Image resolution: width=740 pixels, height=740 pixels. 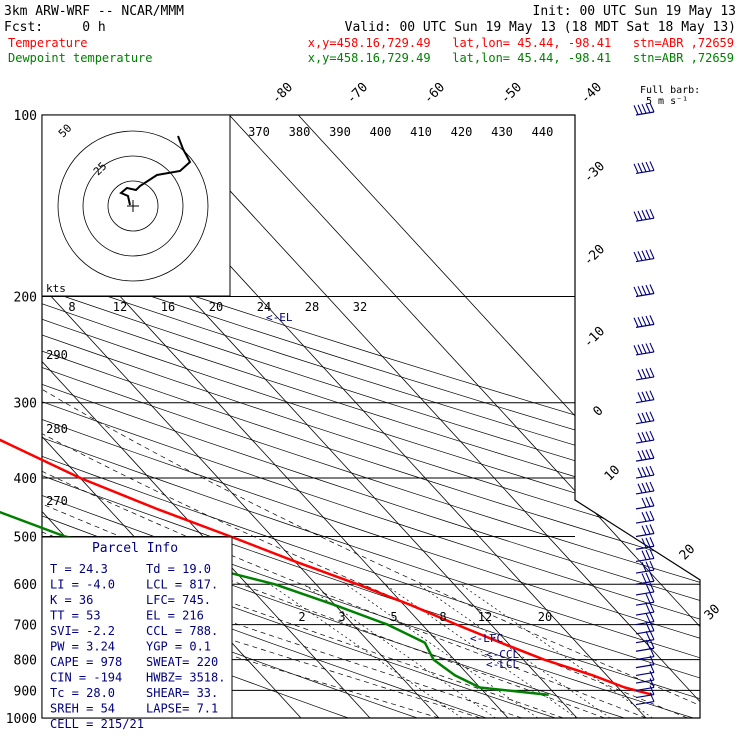 What do you see at coordinates (82, 709) in the screenshot?
I see `parcel-info-left: SREH = 54` at bounding box center [82, 709].